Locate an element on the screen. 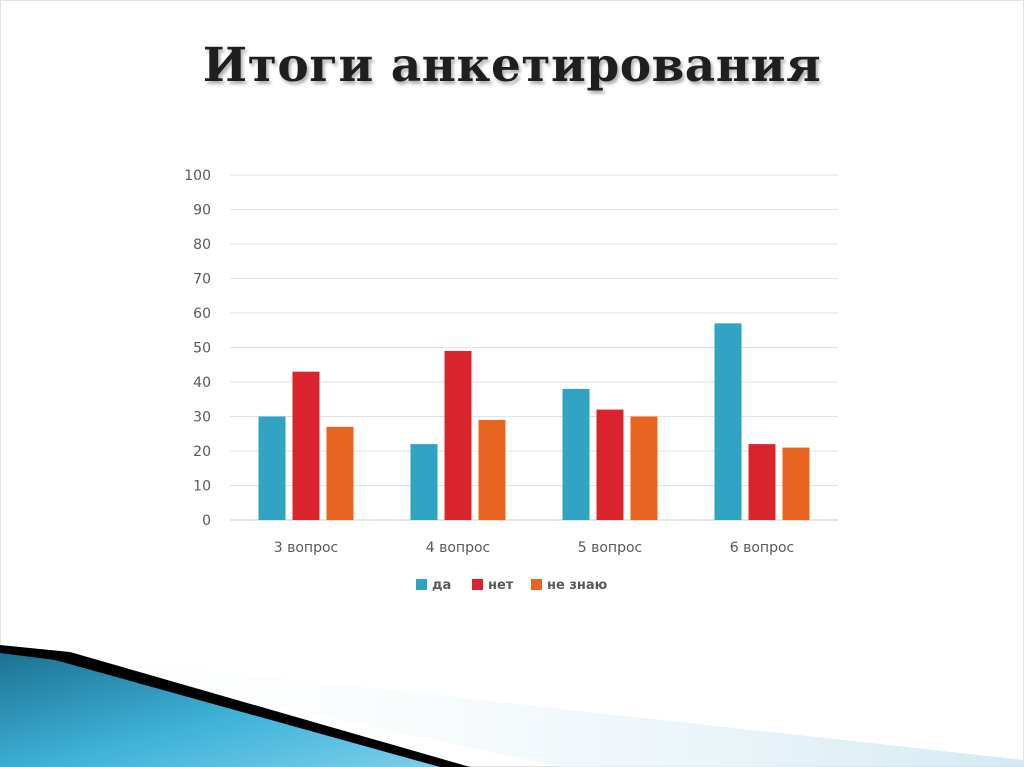 The height and width of the screenshot is (767, 1024). chart-legend: да нет не знаю is located at coordinates (512, 585).